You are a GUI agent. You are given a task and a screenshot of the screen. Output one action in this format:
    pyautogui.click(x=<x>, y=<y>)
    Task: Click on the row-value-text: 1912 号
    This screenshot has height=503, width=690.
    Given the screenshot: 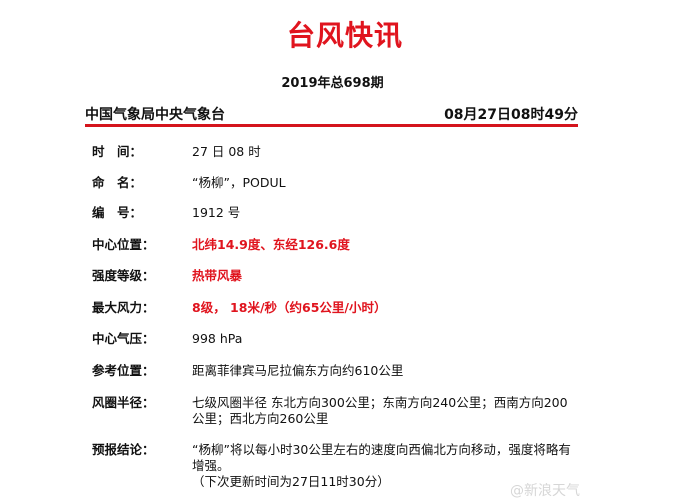 What is the action you would take?
    pyautogui.click(x=216, y=212)
    